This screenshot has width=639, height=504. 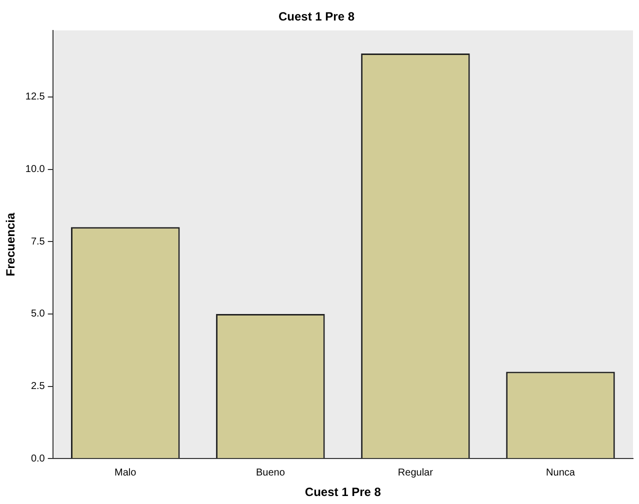 I want to click on y-tick-label: 0.0, so click(x=38, y=458).